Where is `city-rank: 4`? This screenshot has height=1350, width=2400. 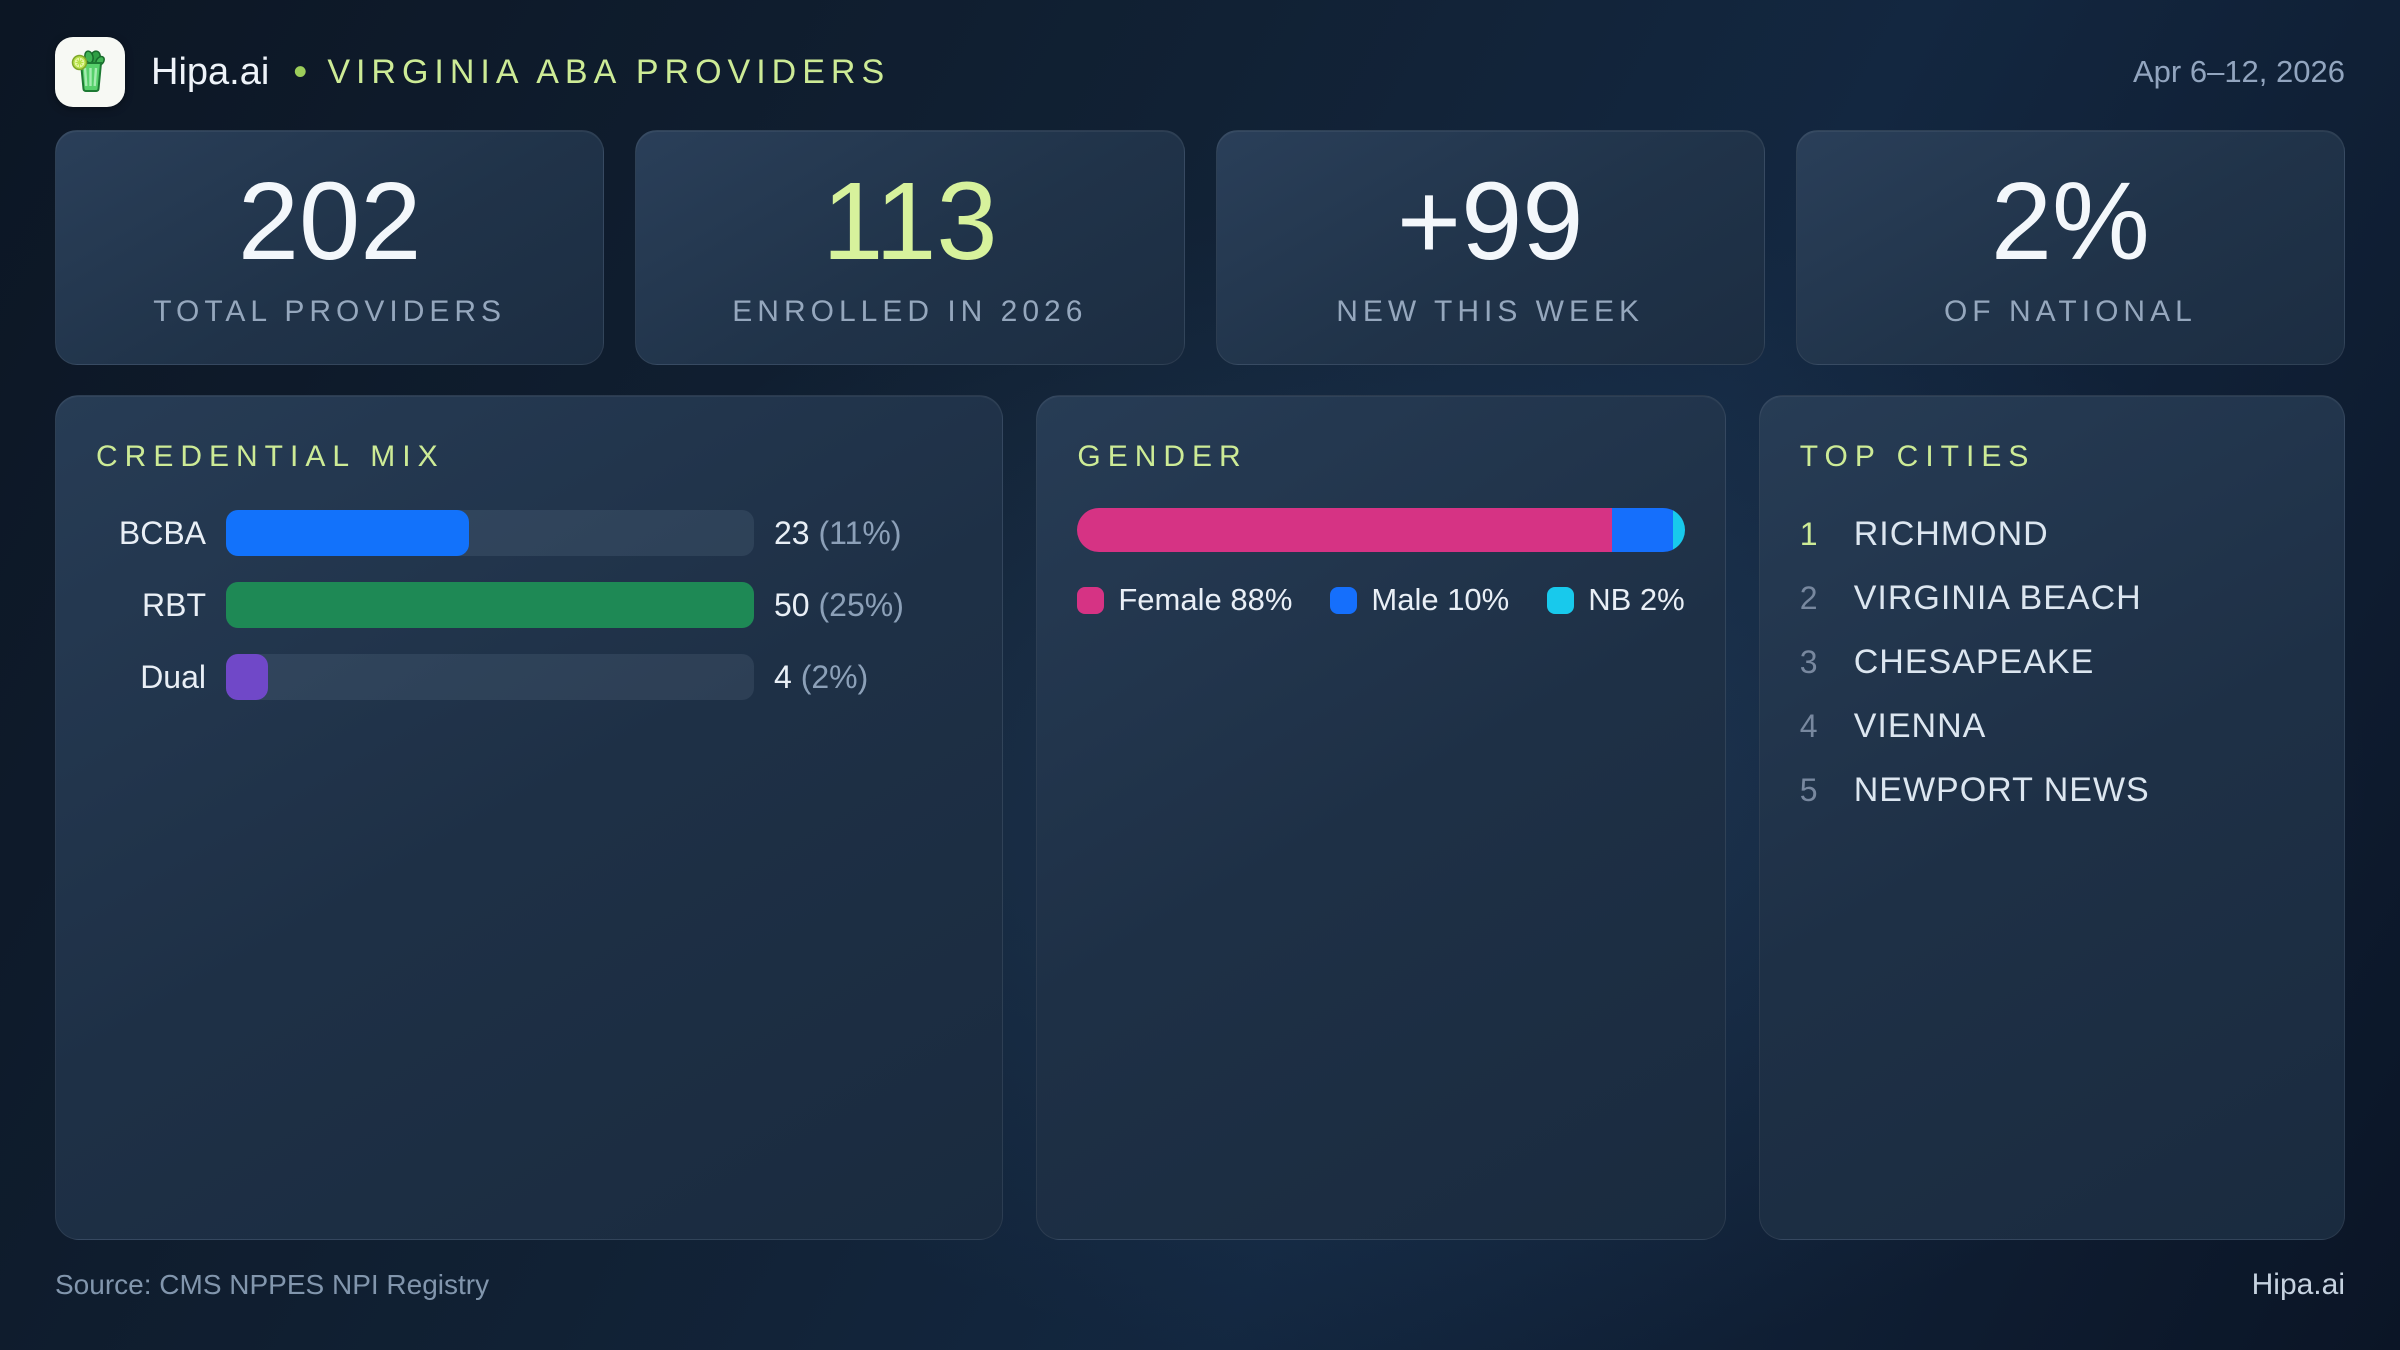 city-rank: 4 is located at coordinates (1808, 725).